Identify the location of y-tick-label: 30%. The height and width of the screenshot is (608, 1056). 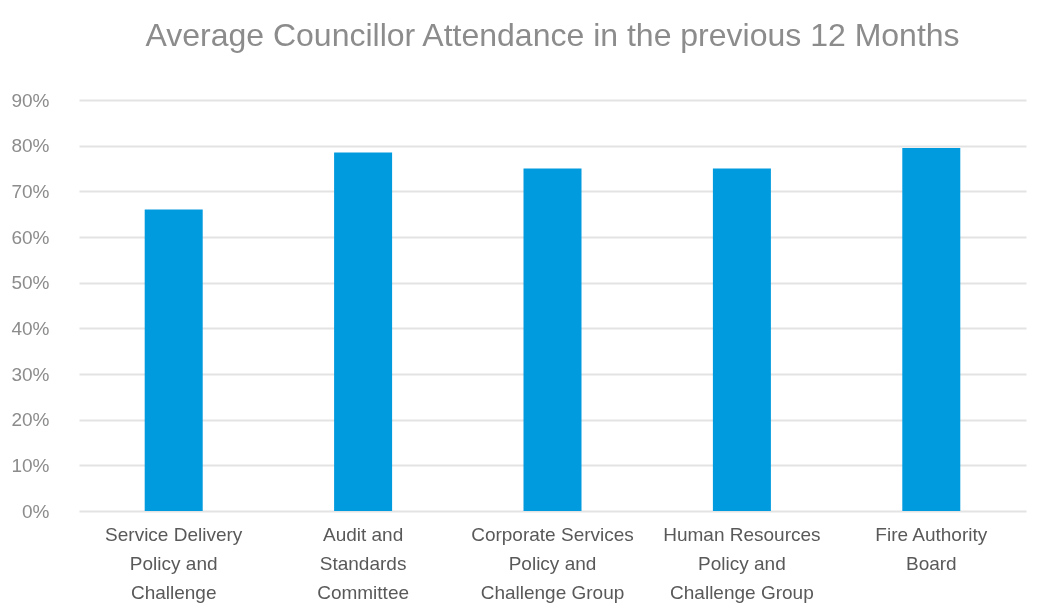
(30, 374).